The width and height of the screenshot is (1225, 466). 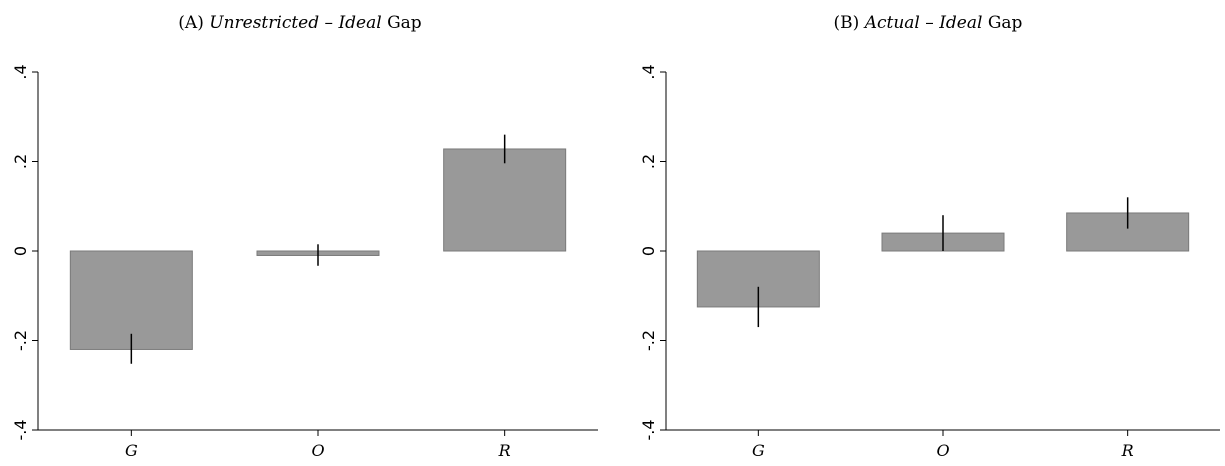 I want to click on panel-b-category-label-O: O, so click(x=942, y=450).